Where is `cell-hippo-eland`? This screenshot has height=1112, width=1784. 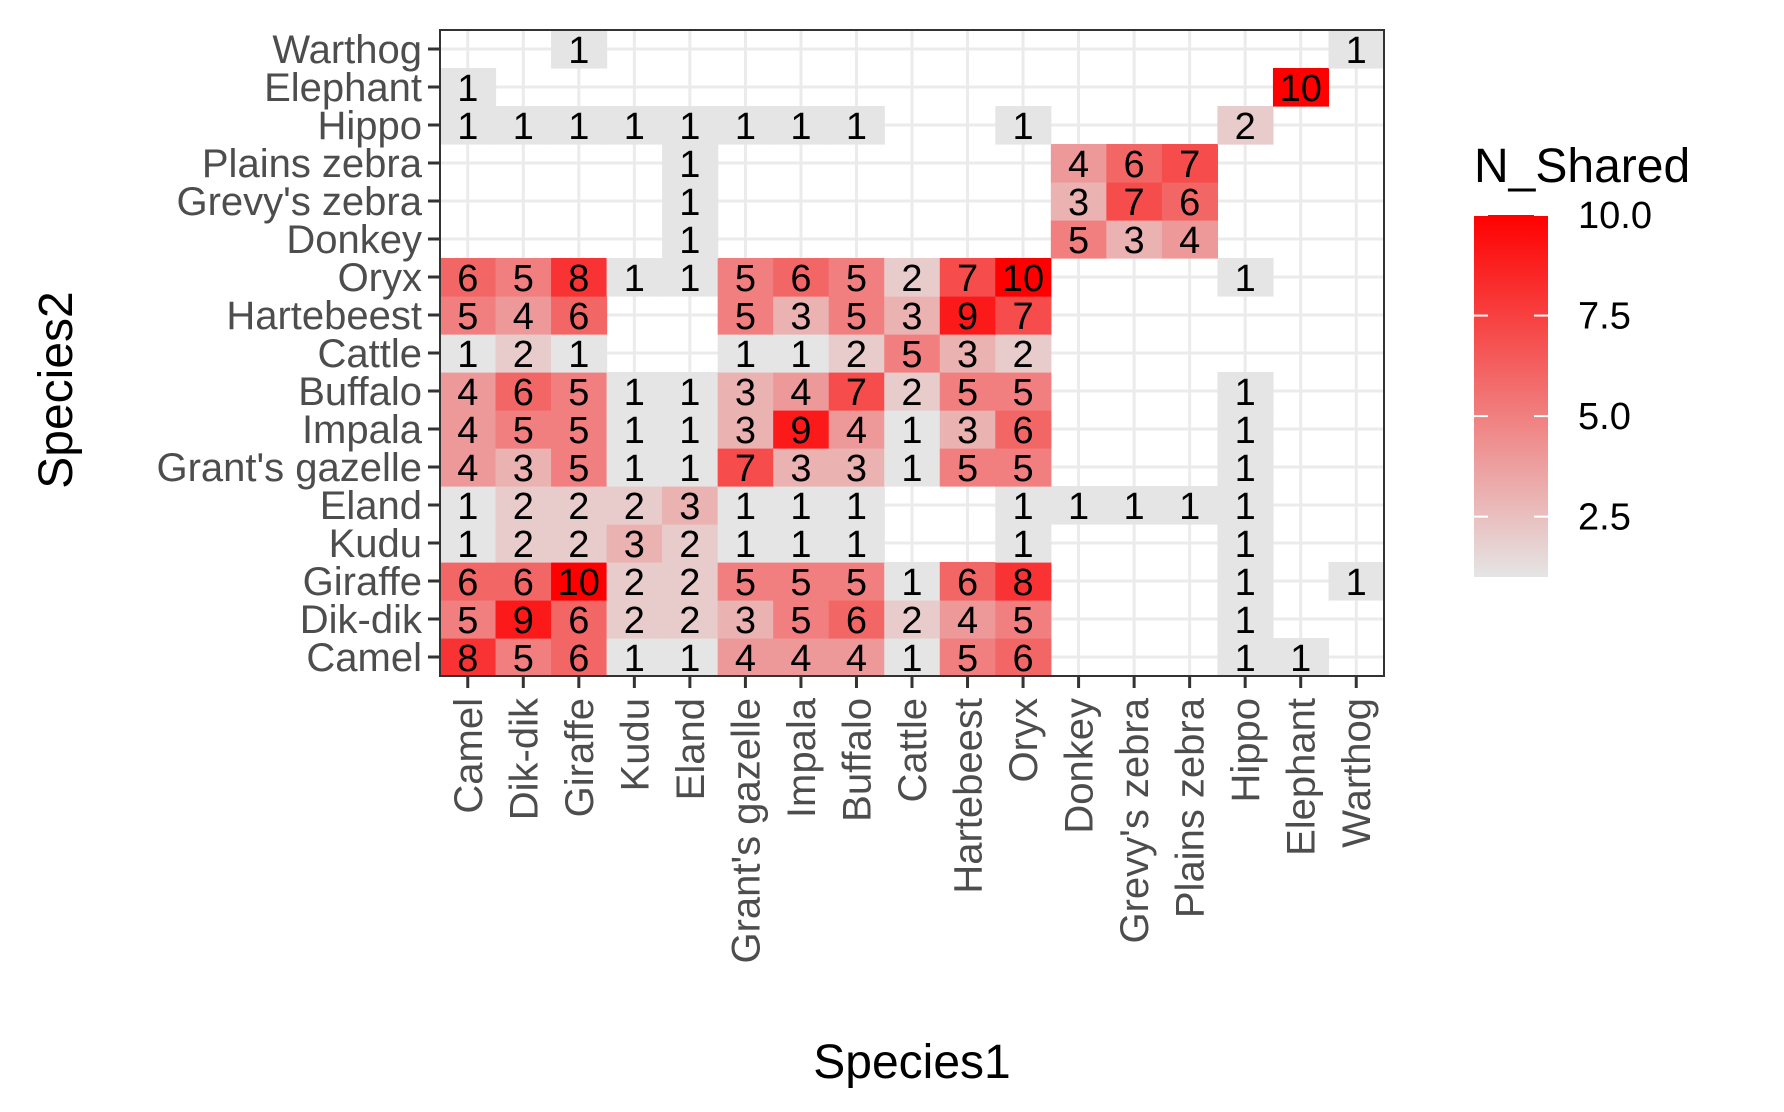 cell-hippo-eland is located at coordinates (1245, 505).